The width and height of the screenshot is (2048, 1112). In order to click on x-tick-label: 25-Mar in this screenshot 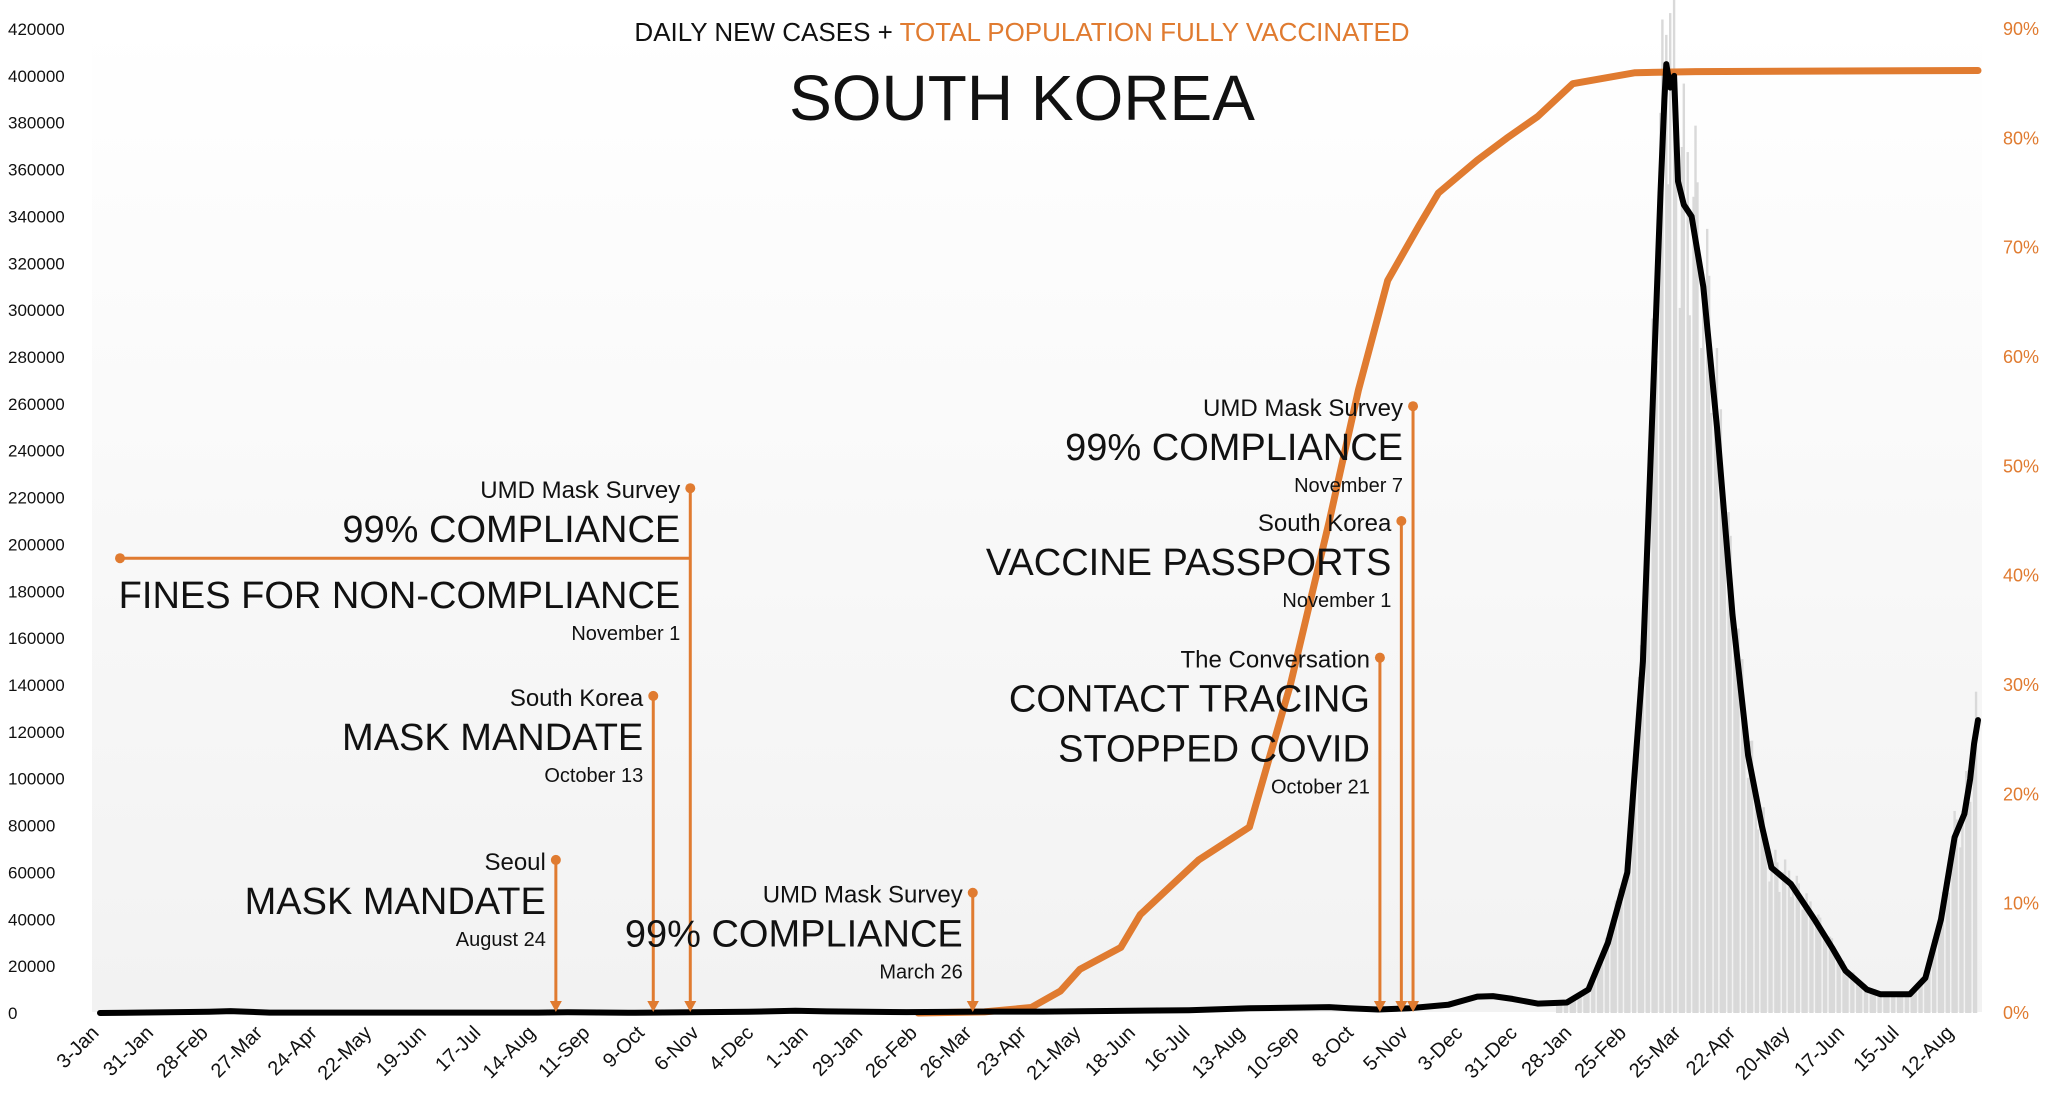, I will do `click(1655, 1052)`.